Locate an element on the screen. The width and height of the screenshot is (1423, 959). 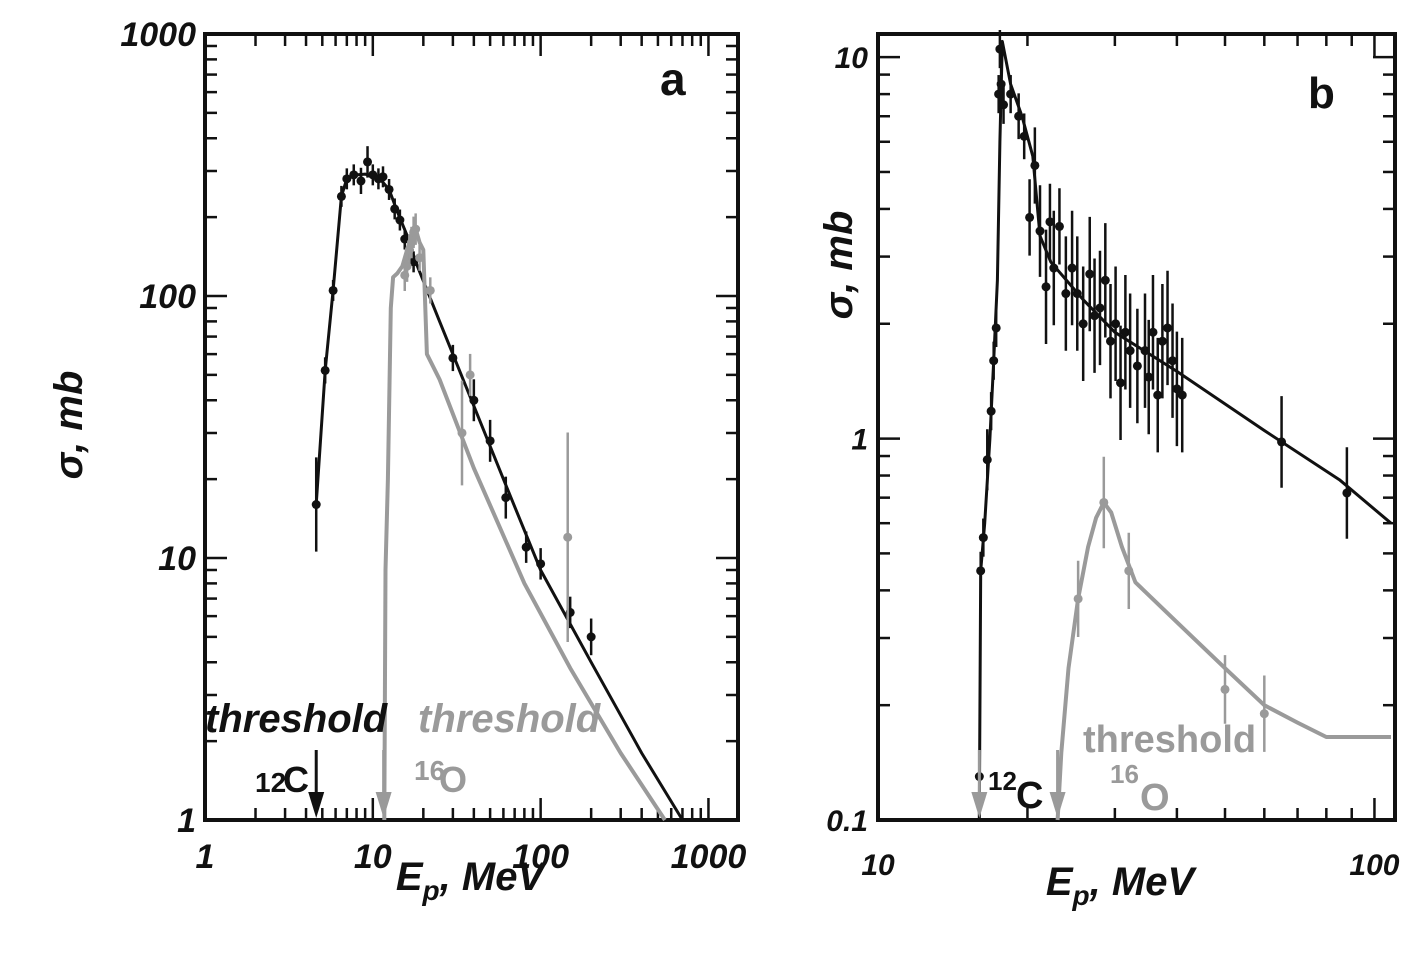
y-tick-label: 1 is located at coordinates (186, 821).